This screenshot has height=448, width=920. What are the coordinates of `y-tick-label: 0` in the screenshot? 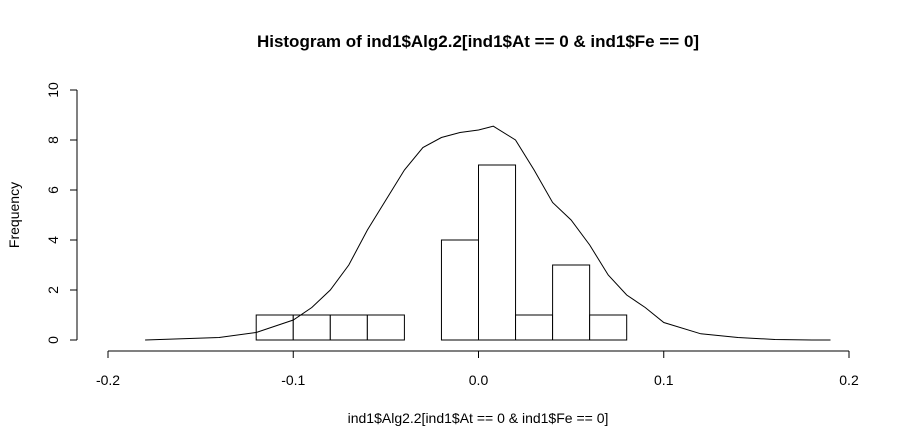 It's located at (53, 340).